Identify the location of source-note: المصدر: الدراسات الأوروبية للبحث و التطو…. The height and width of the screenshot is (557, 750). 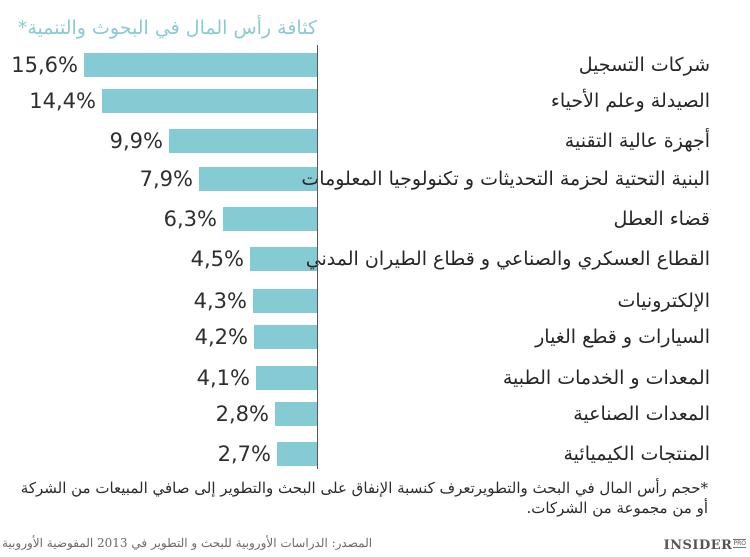
(187, 543).